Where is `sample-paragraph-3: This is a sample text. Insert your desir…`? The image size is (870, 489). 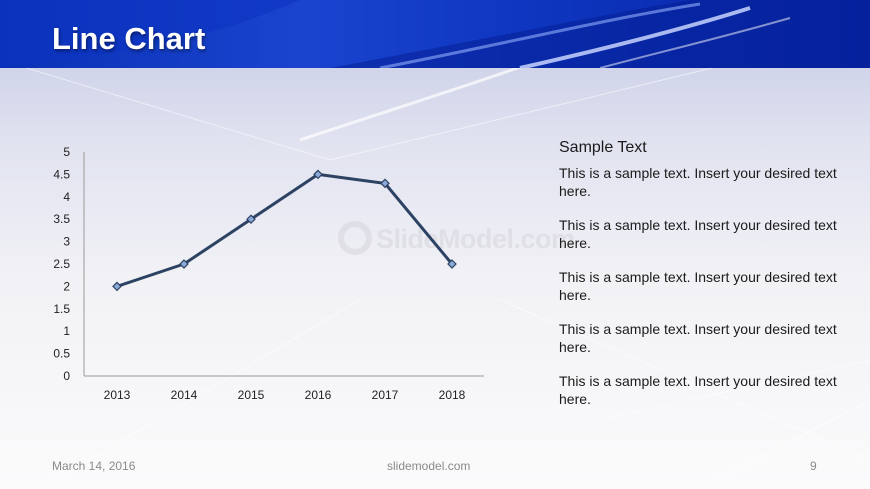 sample-paragraph-3: This is a sample text. Insert your desir… is located at coordinates (698, 286).